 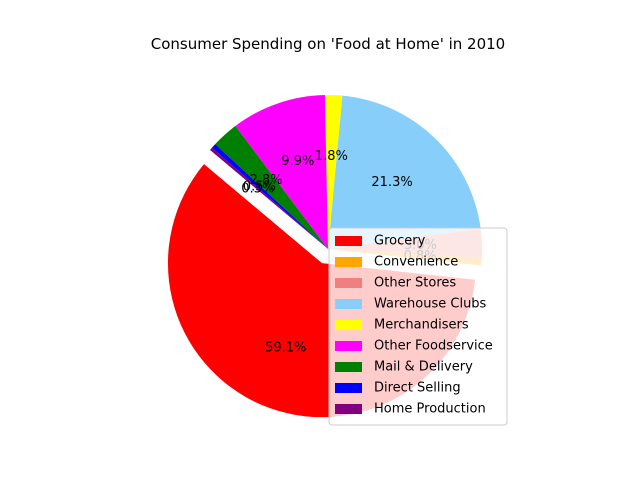 What do you see at coordinates (391, 182) in the screenshot?
I see `pct-label-warehouse-clubs: 21.3%` at bounding box center [391, 182].